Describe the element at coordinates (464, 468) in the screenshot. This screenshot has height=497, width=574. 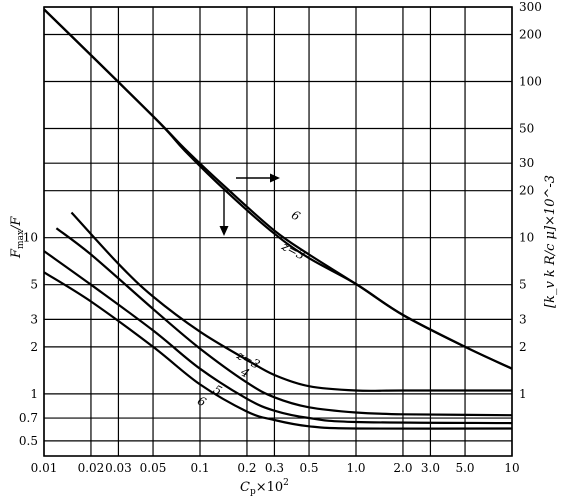
I see `x-tick-label: 5.0` at that location.